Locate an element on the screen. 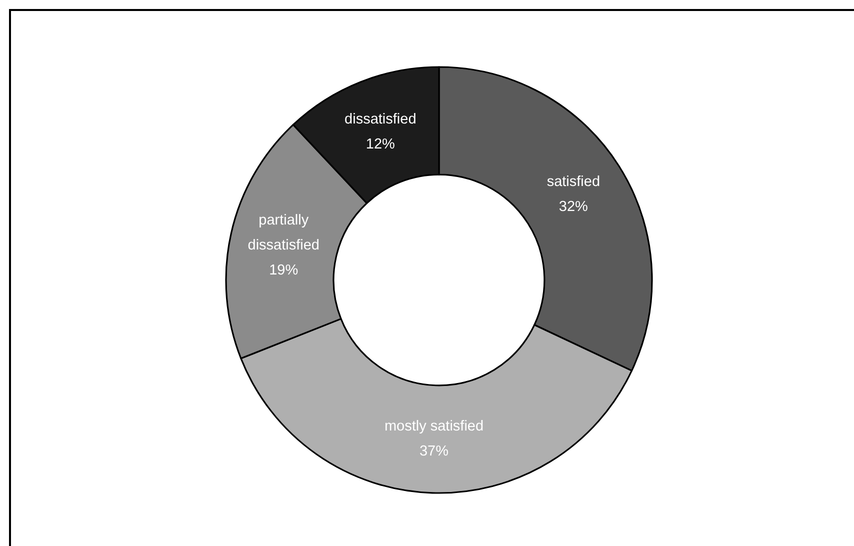  slice-label: partially dissatisfied is located at coordinates (284, 233).